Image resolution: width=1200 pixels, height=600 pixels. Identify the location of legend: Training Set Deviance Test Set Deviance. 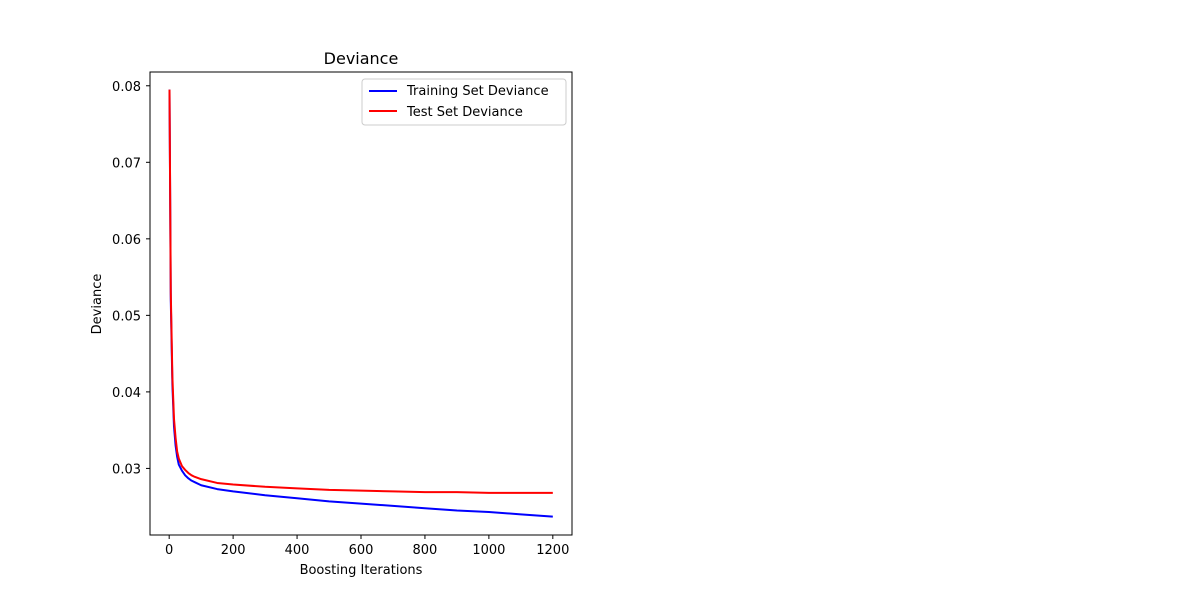
(464, 102).